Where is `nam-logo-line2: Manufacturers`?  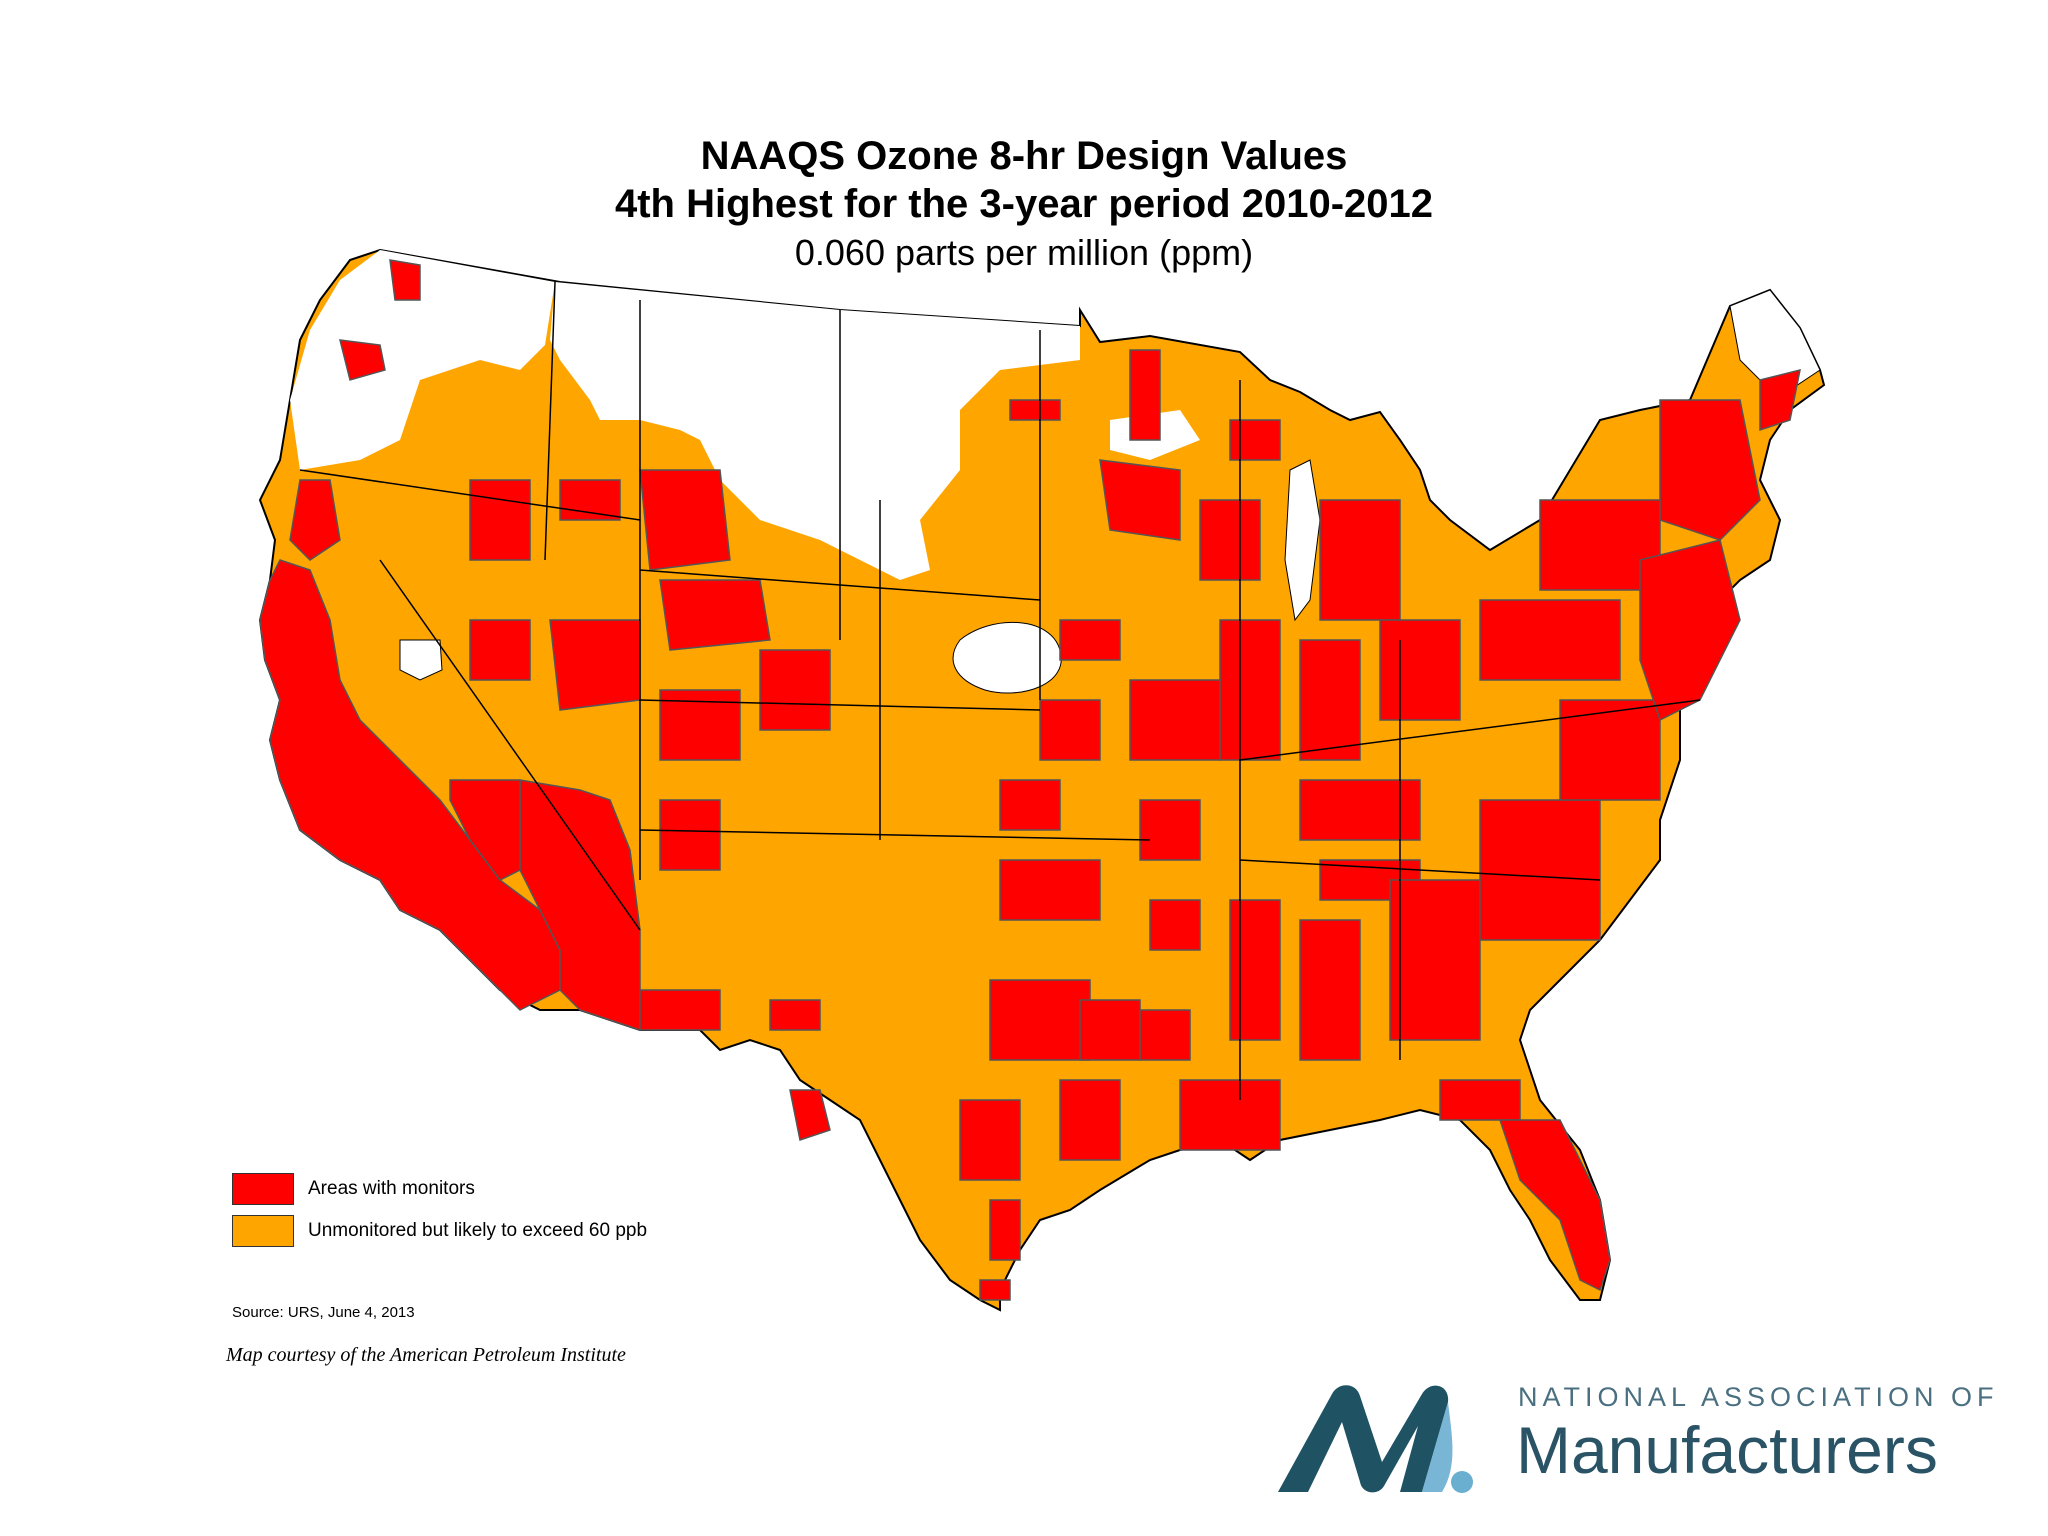
nam-logo-line2: Manufacturers is located at coordinates (1727, 1450).